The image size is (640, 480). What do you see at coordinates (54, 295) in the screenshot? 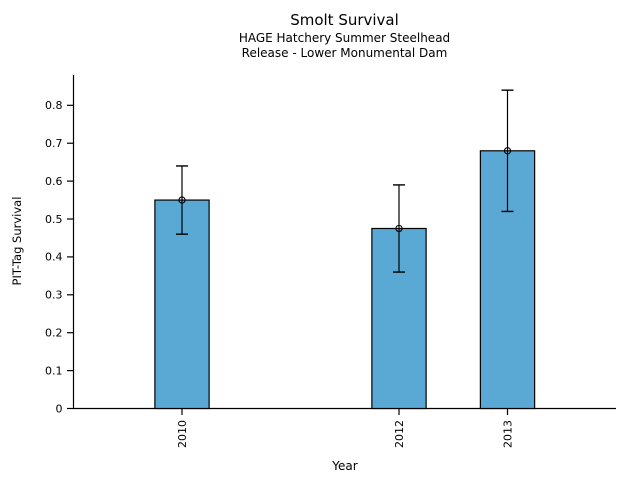
I see `y-tick-label: 0.3` at bounding box center [54, 295].